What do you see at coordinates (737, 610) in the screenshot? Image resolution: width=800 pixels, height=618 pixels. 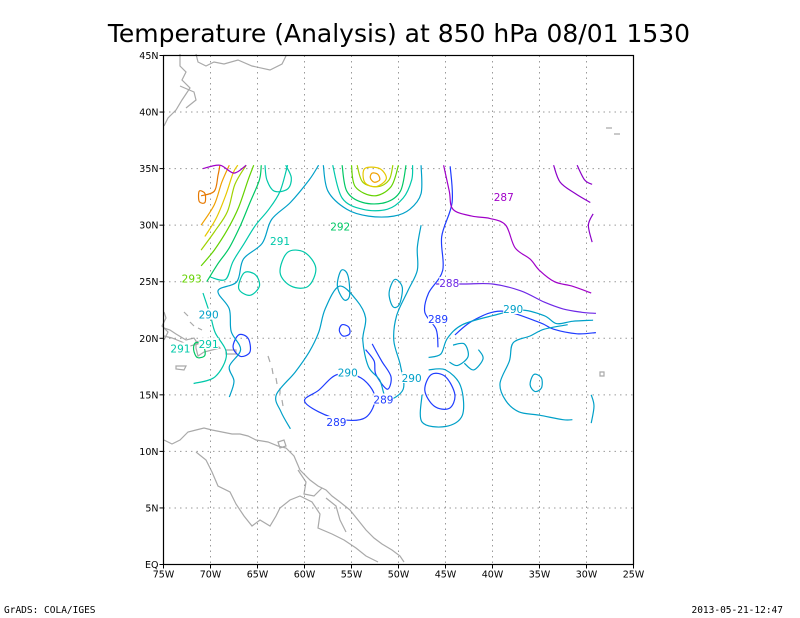 I see `footer-timestamp: 2013-05-21-12:47` at bounding box center [737, 610].